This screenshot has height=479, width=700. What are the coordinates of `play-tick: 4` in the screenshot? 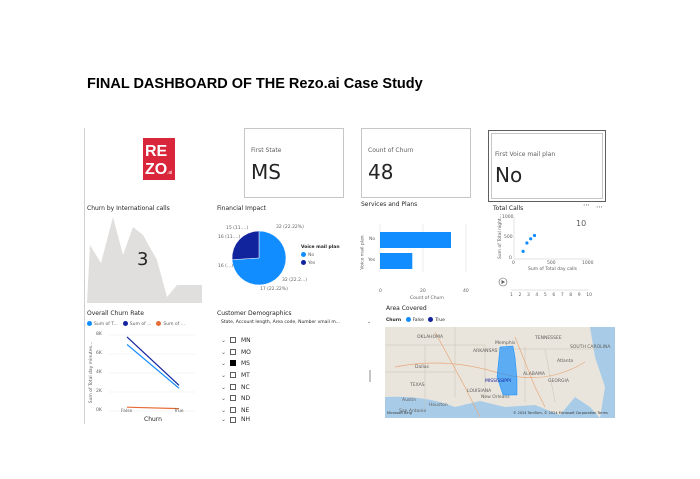 It's located at (537, 295).